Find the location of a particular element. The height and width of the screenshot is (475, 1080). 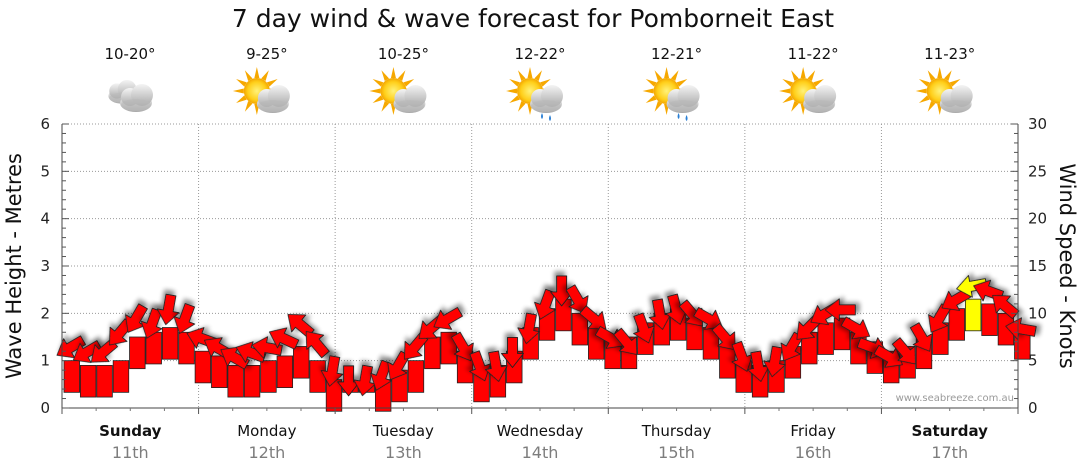

temperature-range: 12-22° is located at coordinates (539, 54).